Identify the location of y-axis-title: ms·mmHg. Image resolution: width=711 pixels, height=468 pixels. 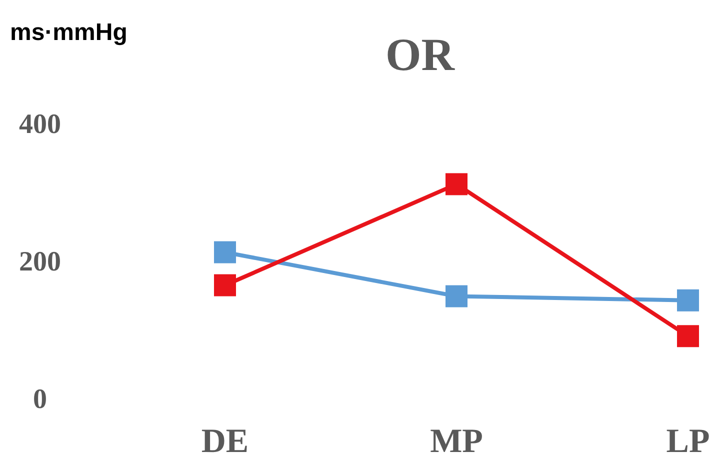
(69, 32).